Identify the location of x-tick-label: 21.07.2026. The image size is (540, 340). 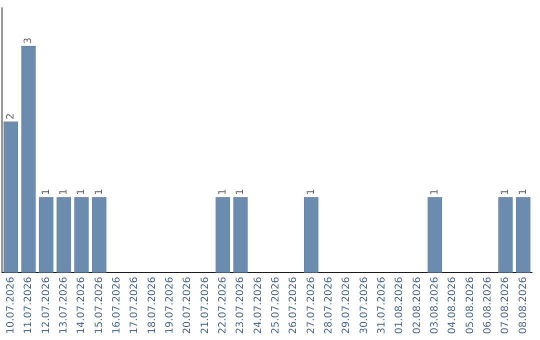
(205, 305).